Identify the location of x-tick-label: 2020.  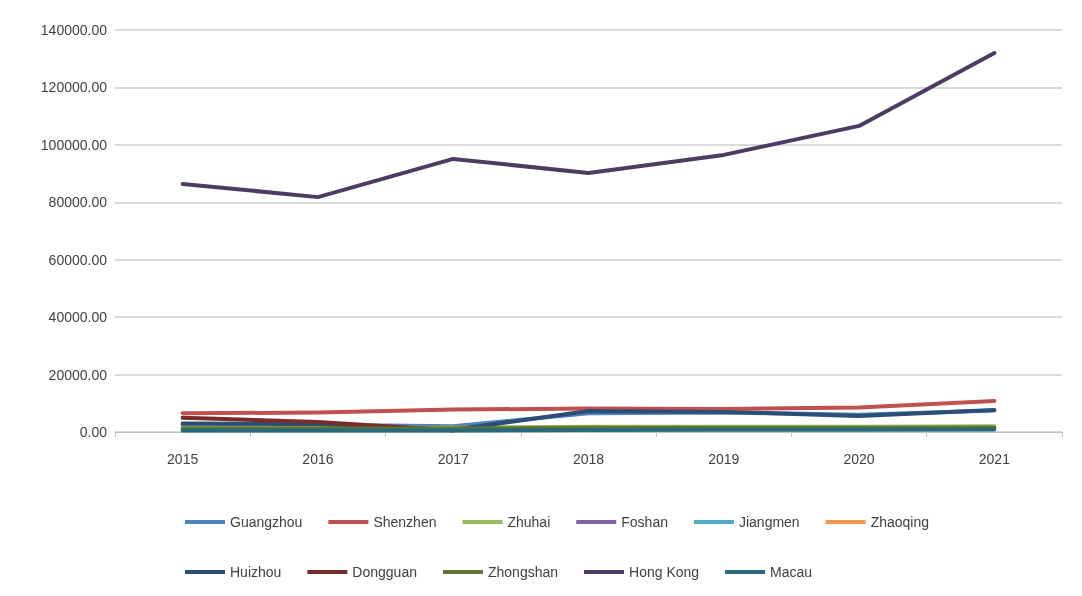
(859, 459).